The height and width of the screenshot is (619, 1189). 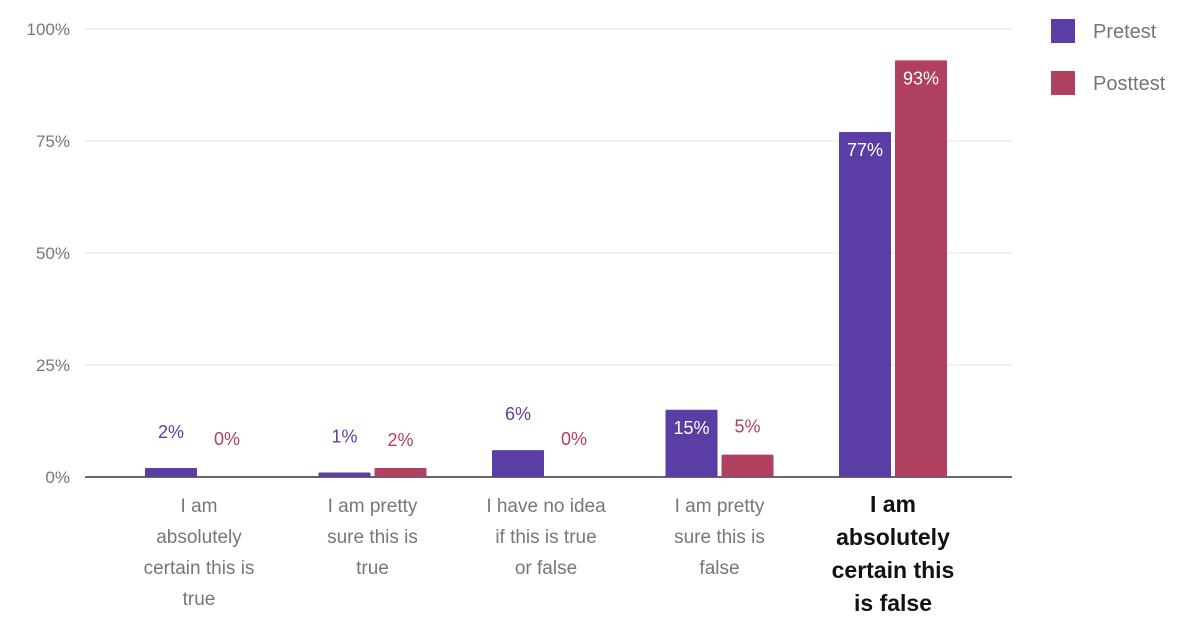 What do you see at coordinates (400, 440) in the screenshot?
I see `data-label-posttest-1: 2%` at bounding box center [400, 440].